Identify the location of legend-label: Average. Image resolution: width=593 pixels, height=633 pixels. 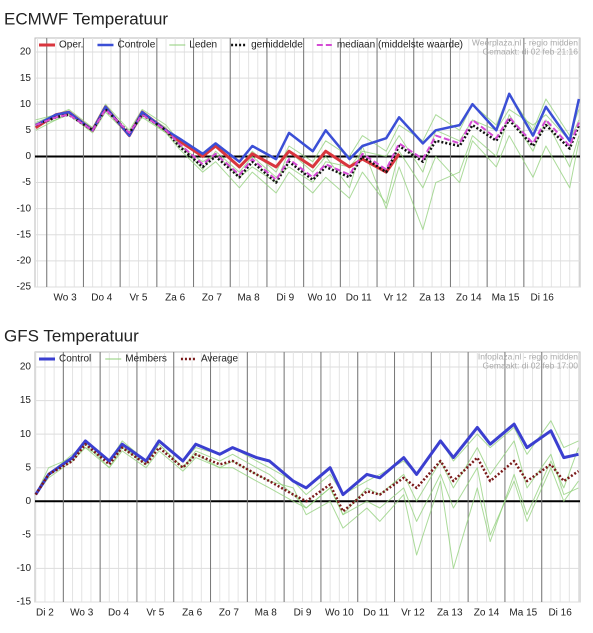
(220, 359).